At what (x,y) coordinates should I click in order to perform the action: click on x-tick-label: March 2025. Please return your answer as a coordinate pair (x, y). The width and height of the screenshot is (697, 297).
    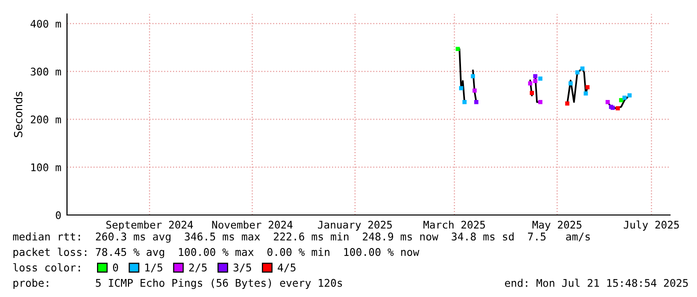
    Looking at the image, I should click on (454, 224).